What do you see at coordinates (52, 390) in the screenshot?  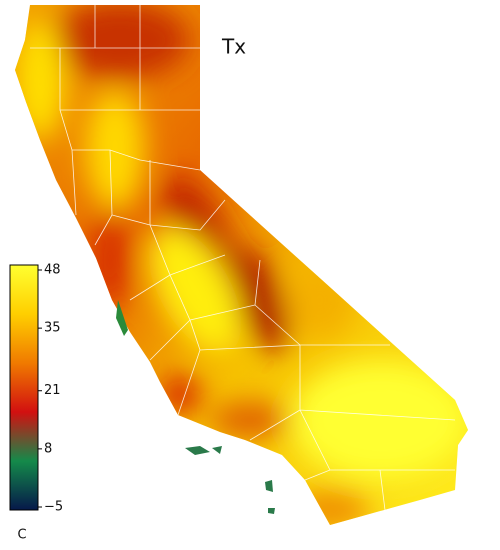 I see `colorbar-tick-label: 21` at bounding box center [52, 390].